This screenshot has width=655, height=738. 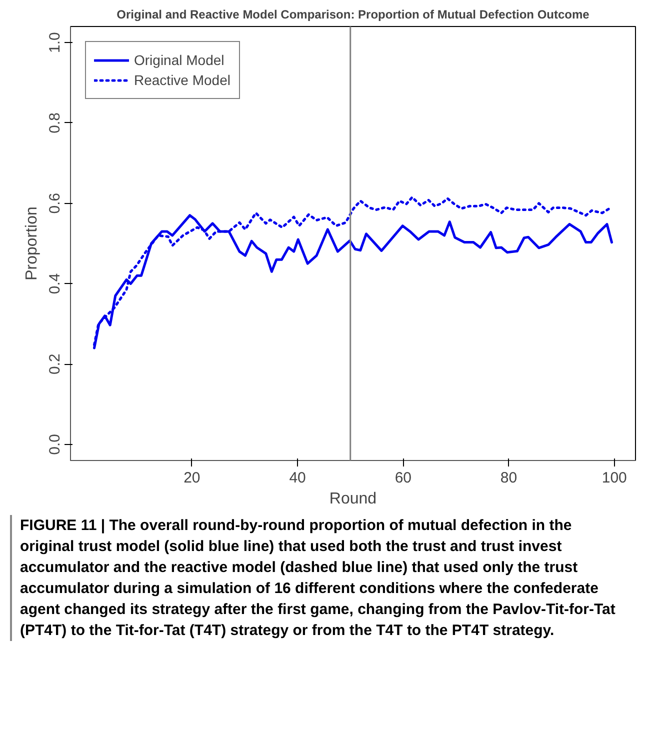 What do you see at coordinates (55, 123) in the screenshot?
I see `y-tick-label: 0.8` at bounding box center [55, 123].